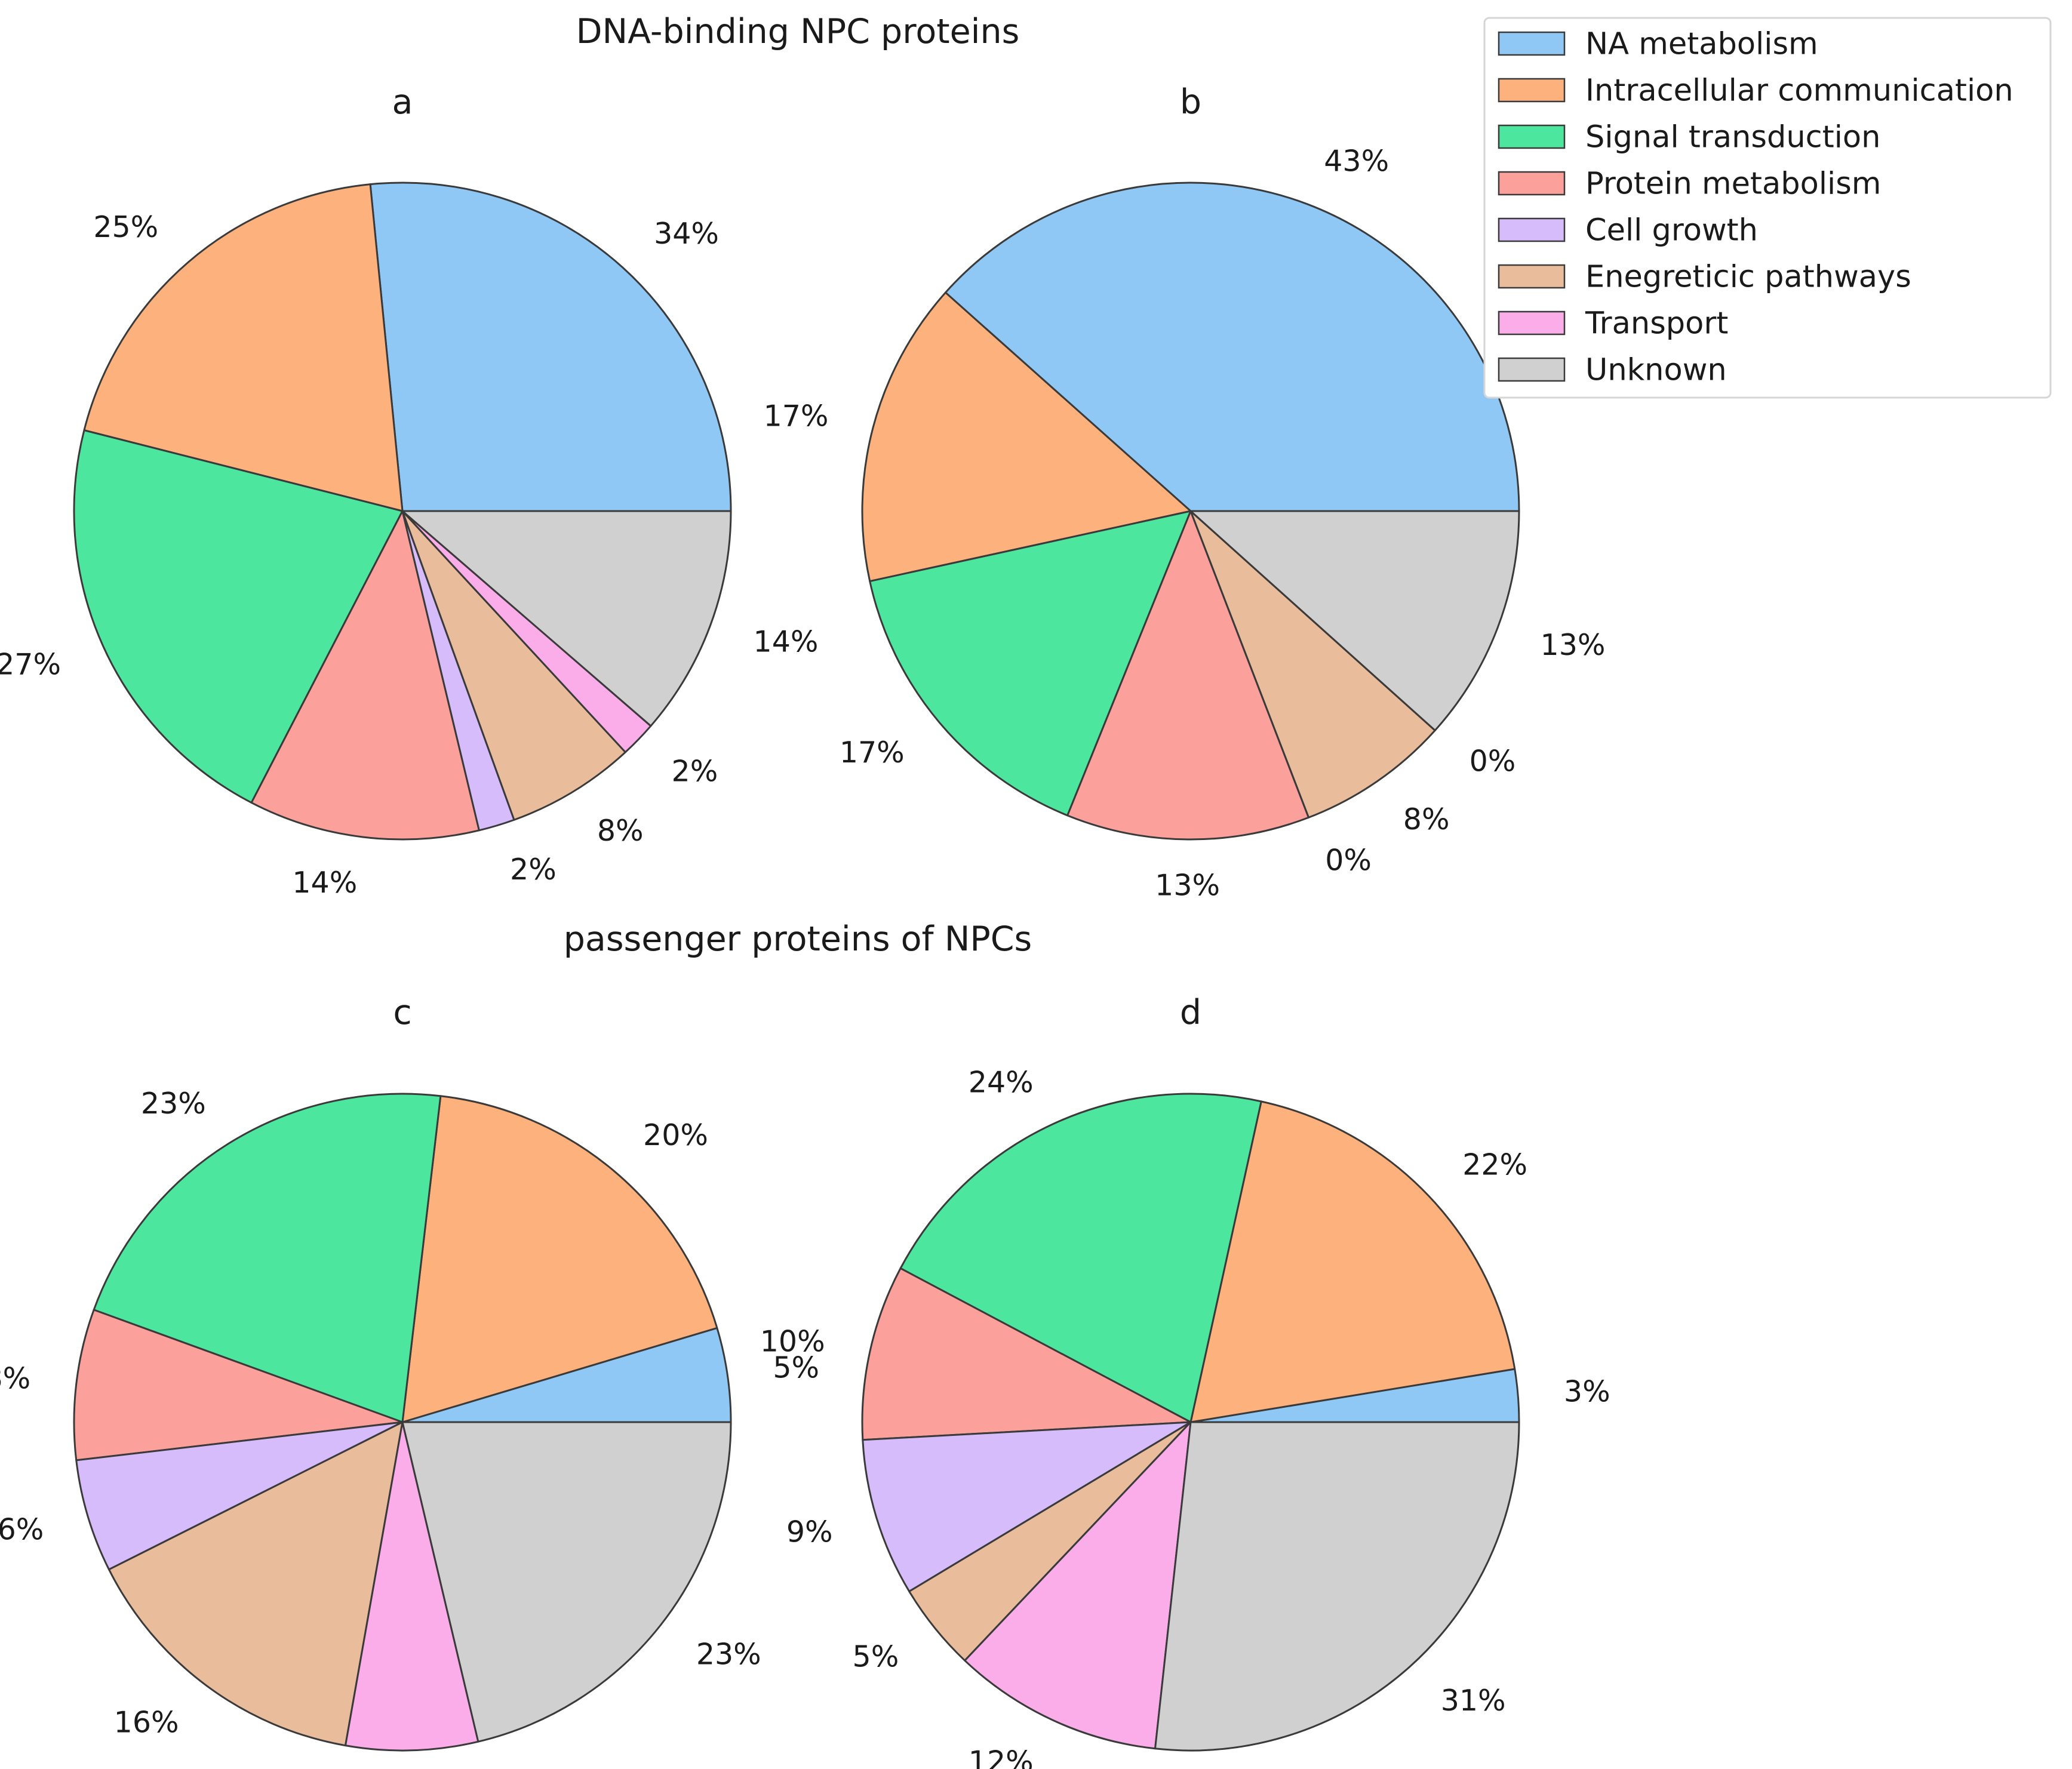 This screenshot has width=2072, height=1769. I want to click on pie-c-label-unknown: 23%, so click(729, 1654).